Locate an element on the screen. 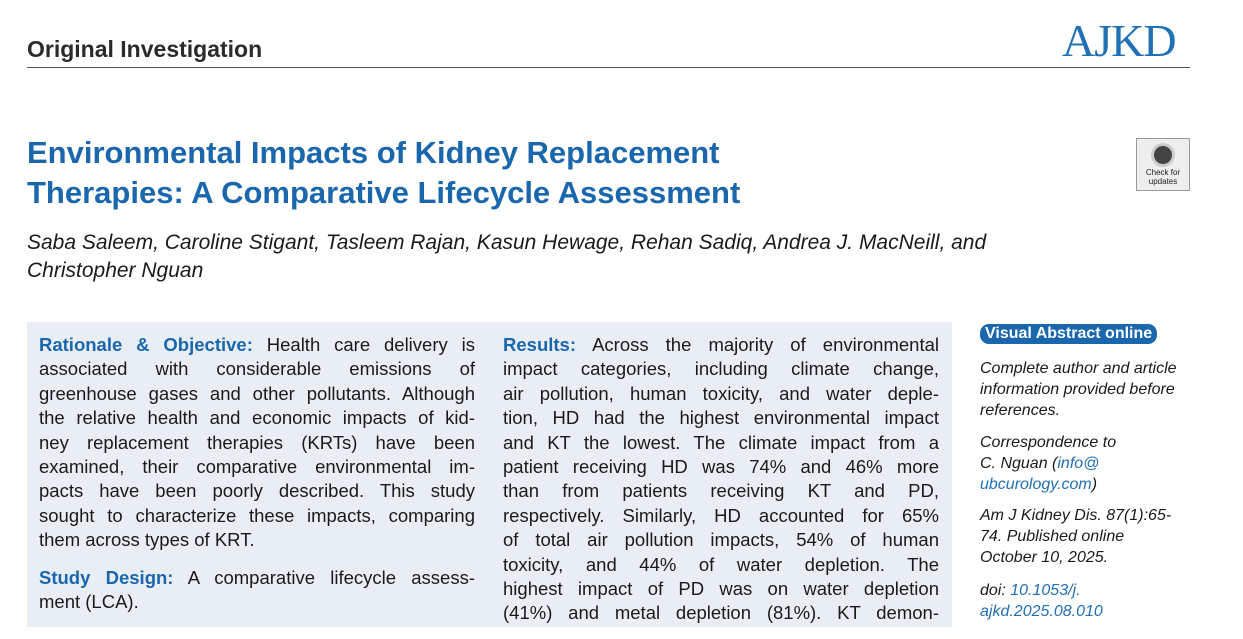 The image size is (1243, 639). crossmark-text: Check for is located at coordinates (1163, 172).